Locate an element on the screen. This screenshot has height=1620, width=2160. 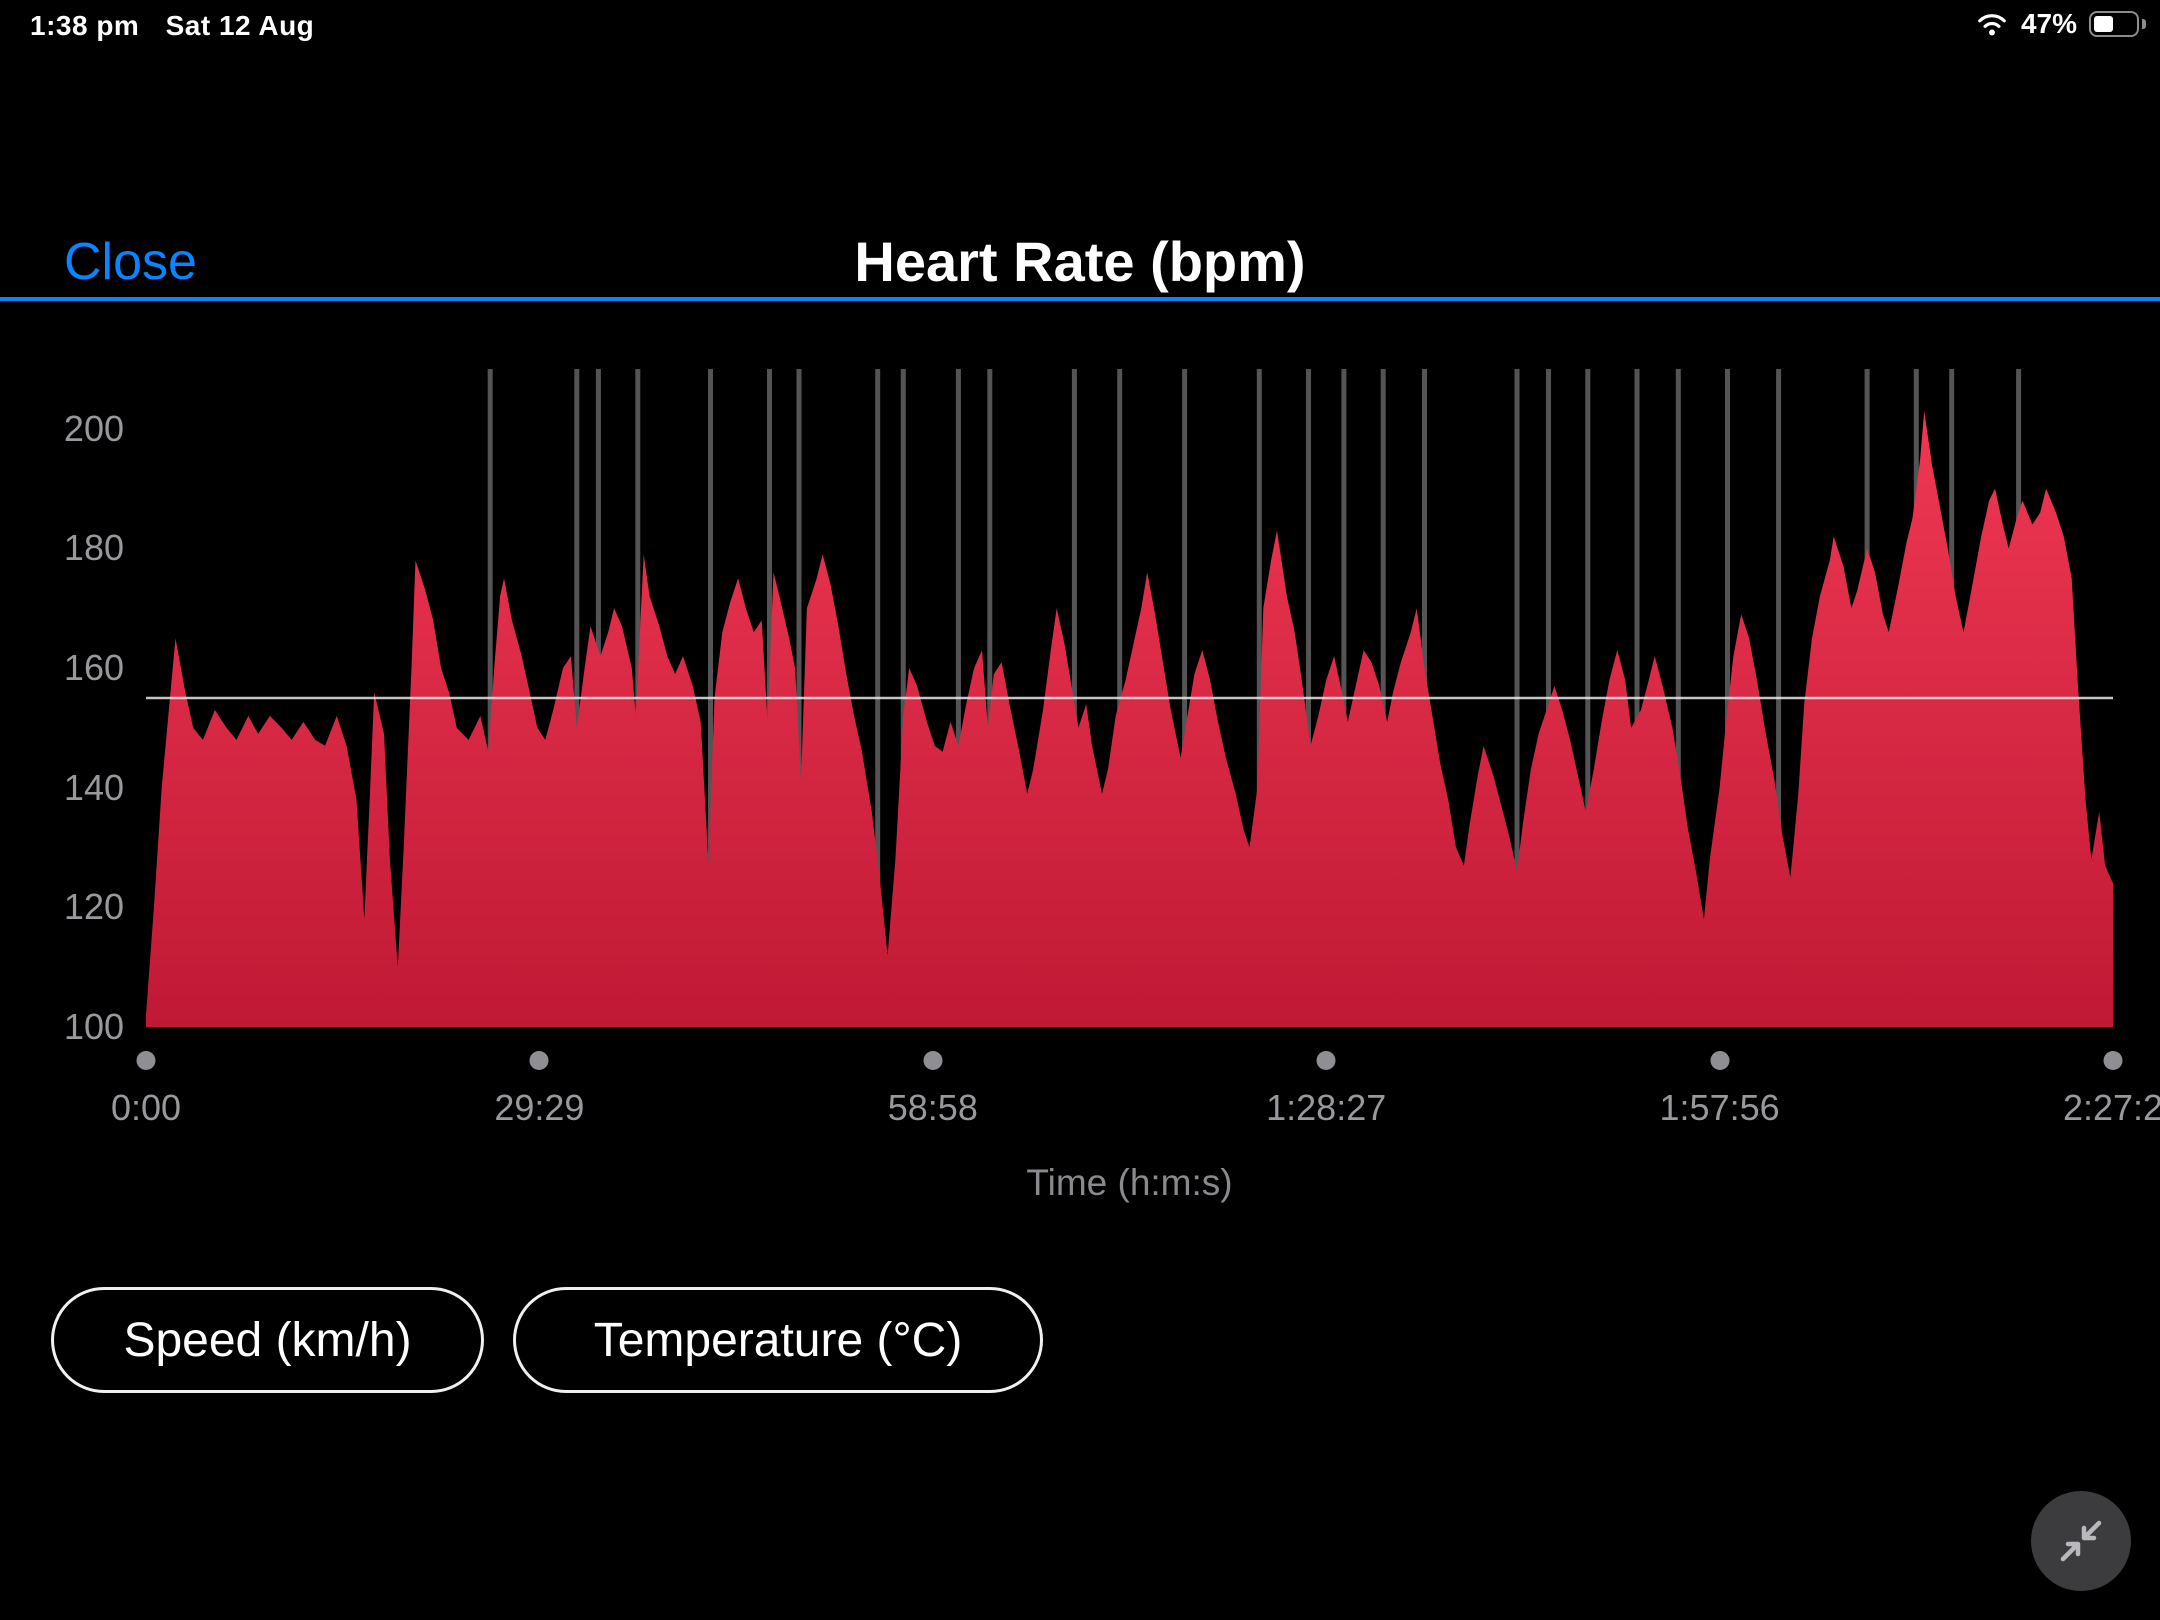
wifi-icon is located at coordinates (1992, 25).